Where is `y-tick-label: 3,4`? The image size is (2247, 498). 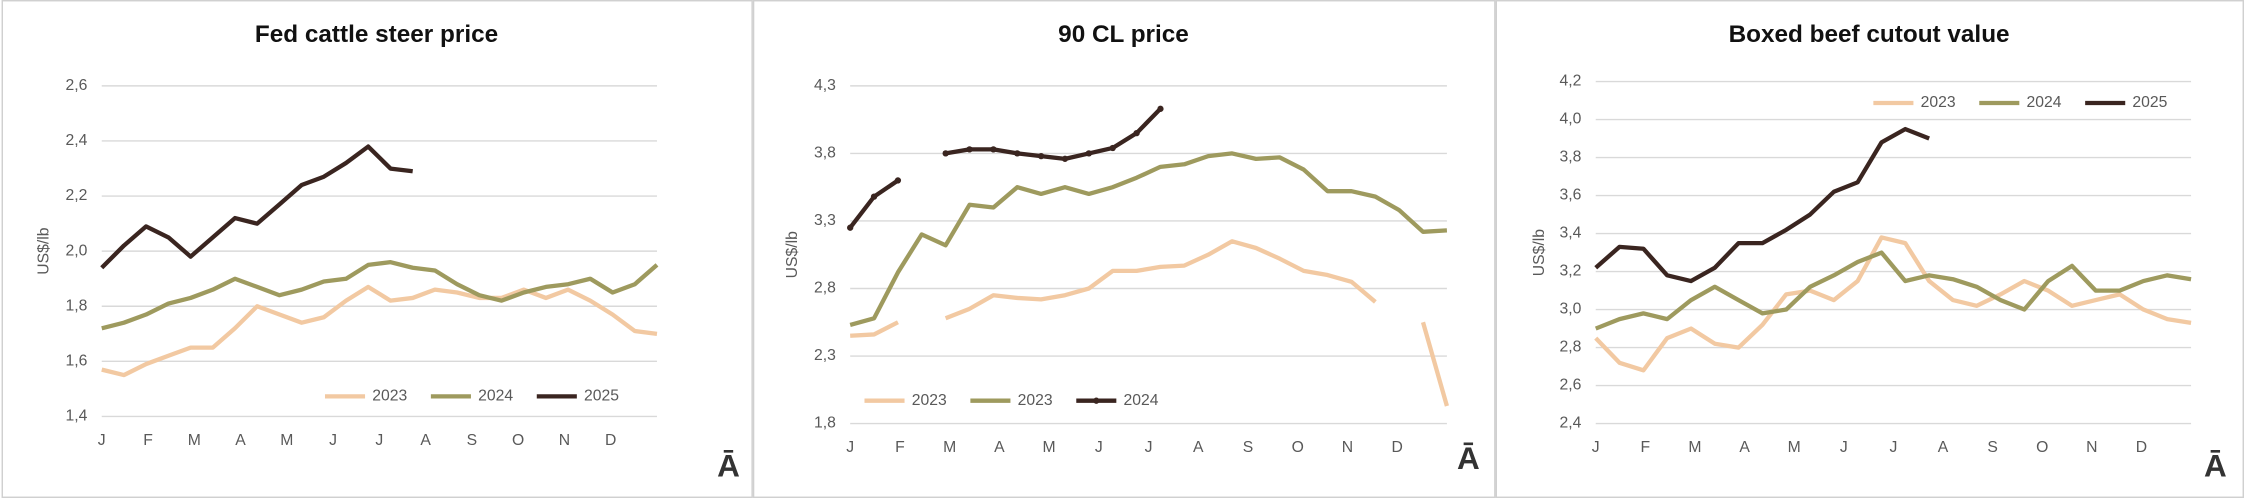
y-tick-label: 3,4 is located at coordinates (1571, 233).